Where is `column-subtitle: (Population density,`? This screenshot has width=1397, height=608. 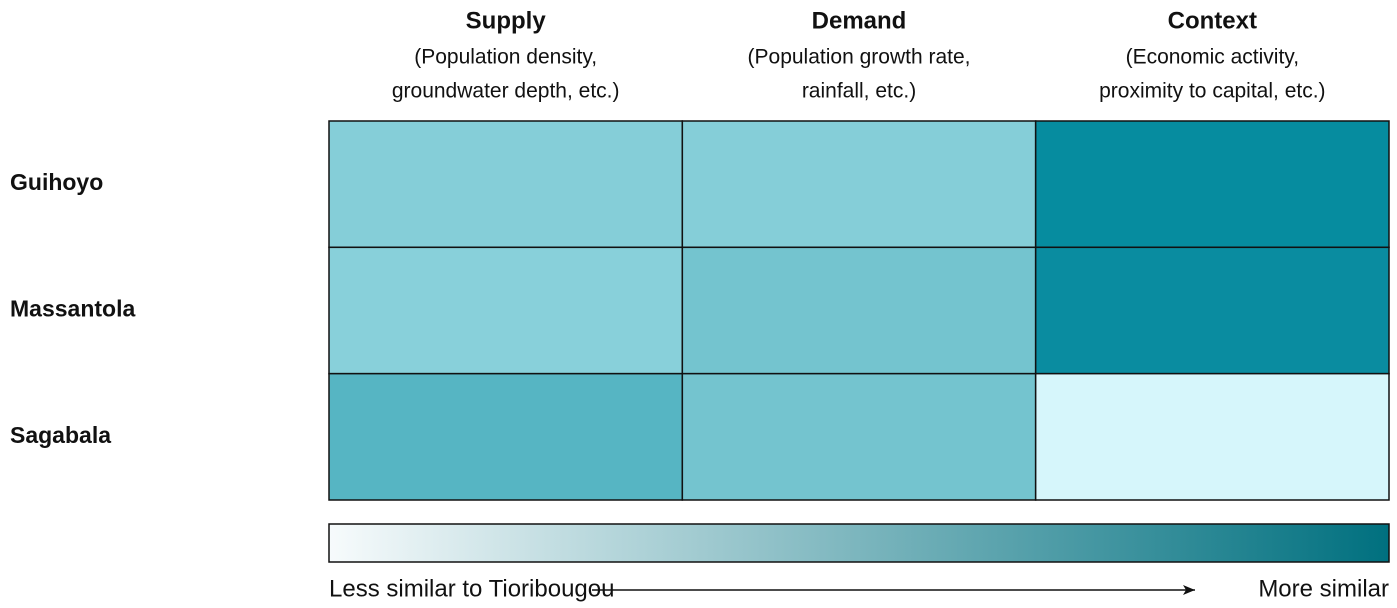 column-subtitle: (Population density, is located at coordinates (505, 57).